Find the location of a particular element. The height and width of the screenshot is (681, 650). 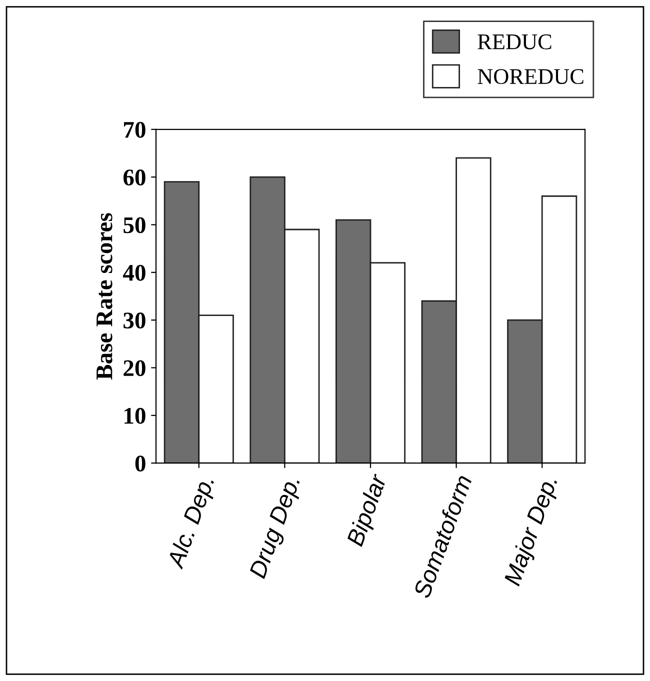

legend-label: NOREDUC is located at coordinates (531, 76).